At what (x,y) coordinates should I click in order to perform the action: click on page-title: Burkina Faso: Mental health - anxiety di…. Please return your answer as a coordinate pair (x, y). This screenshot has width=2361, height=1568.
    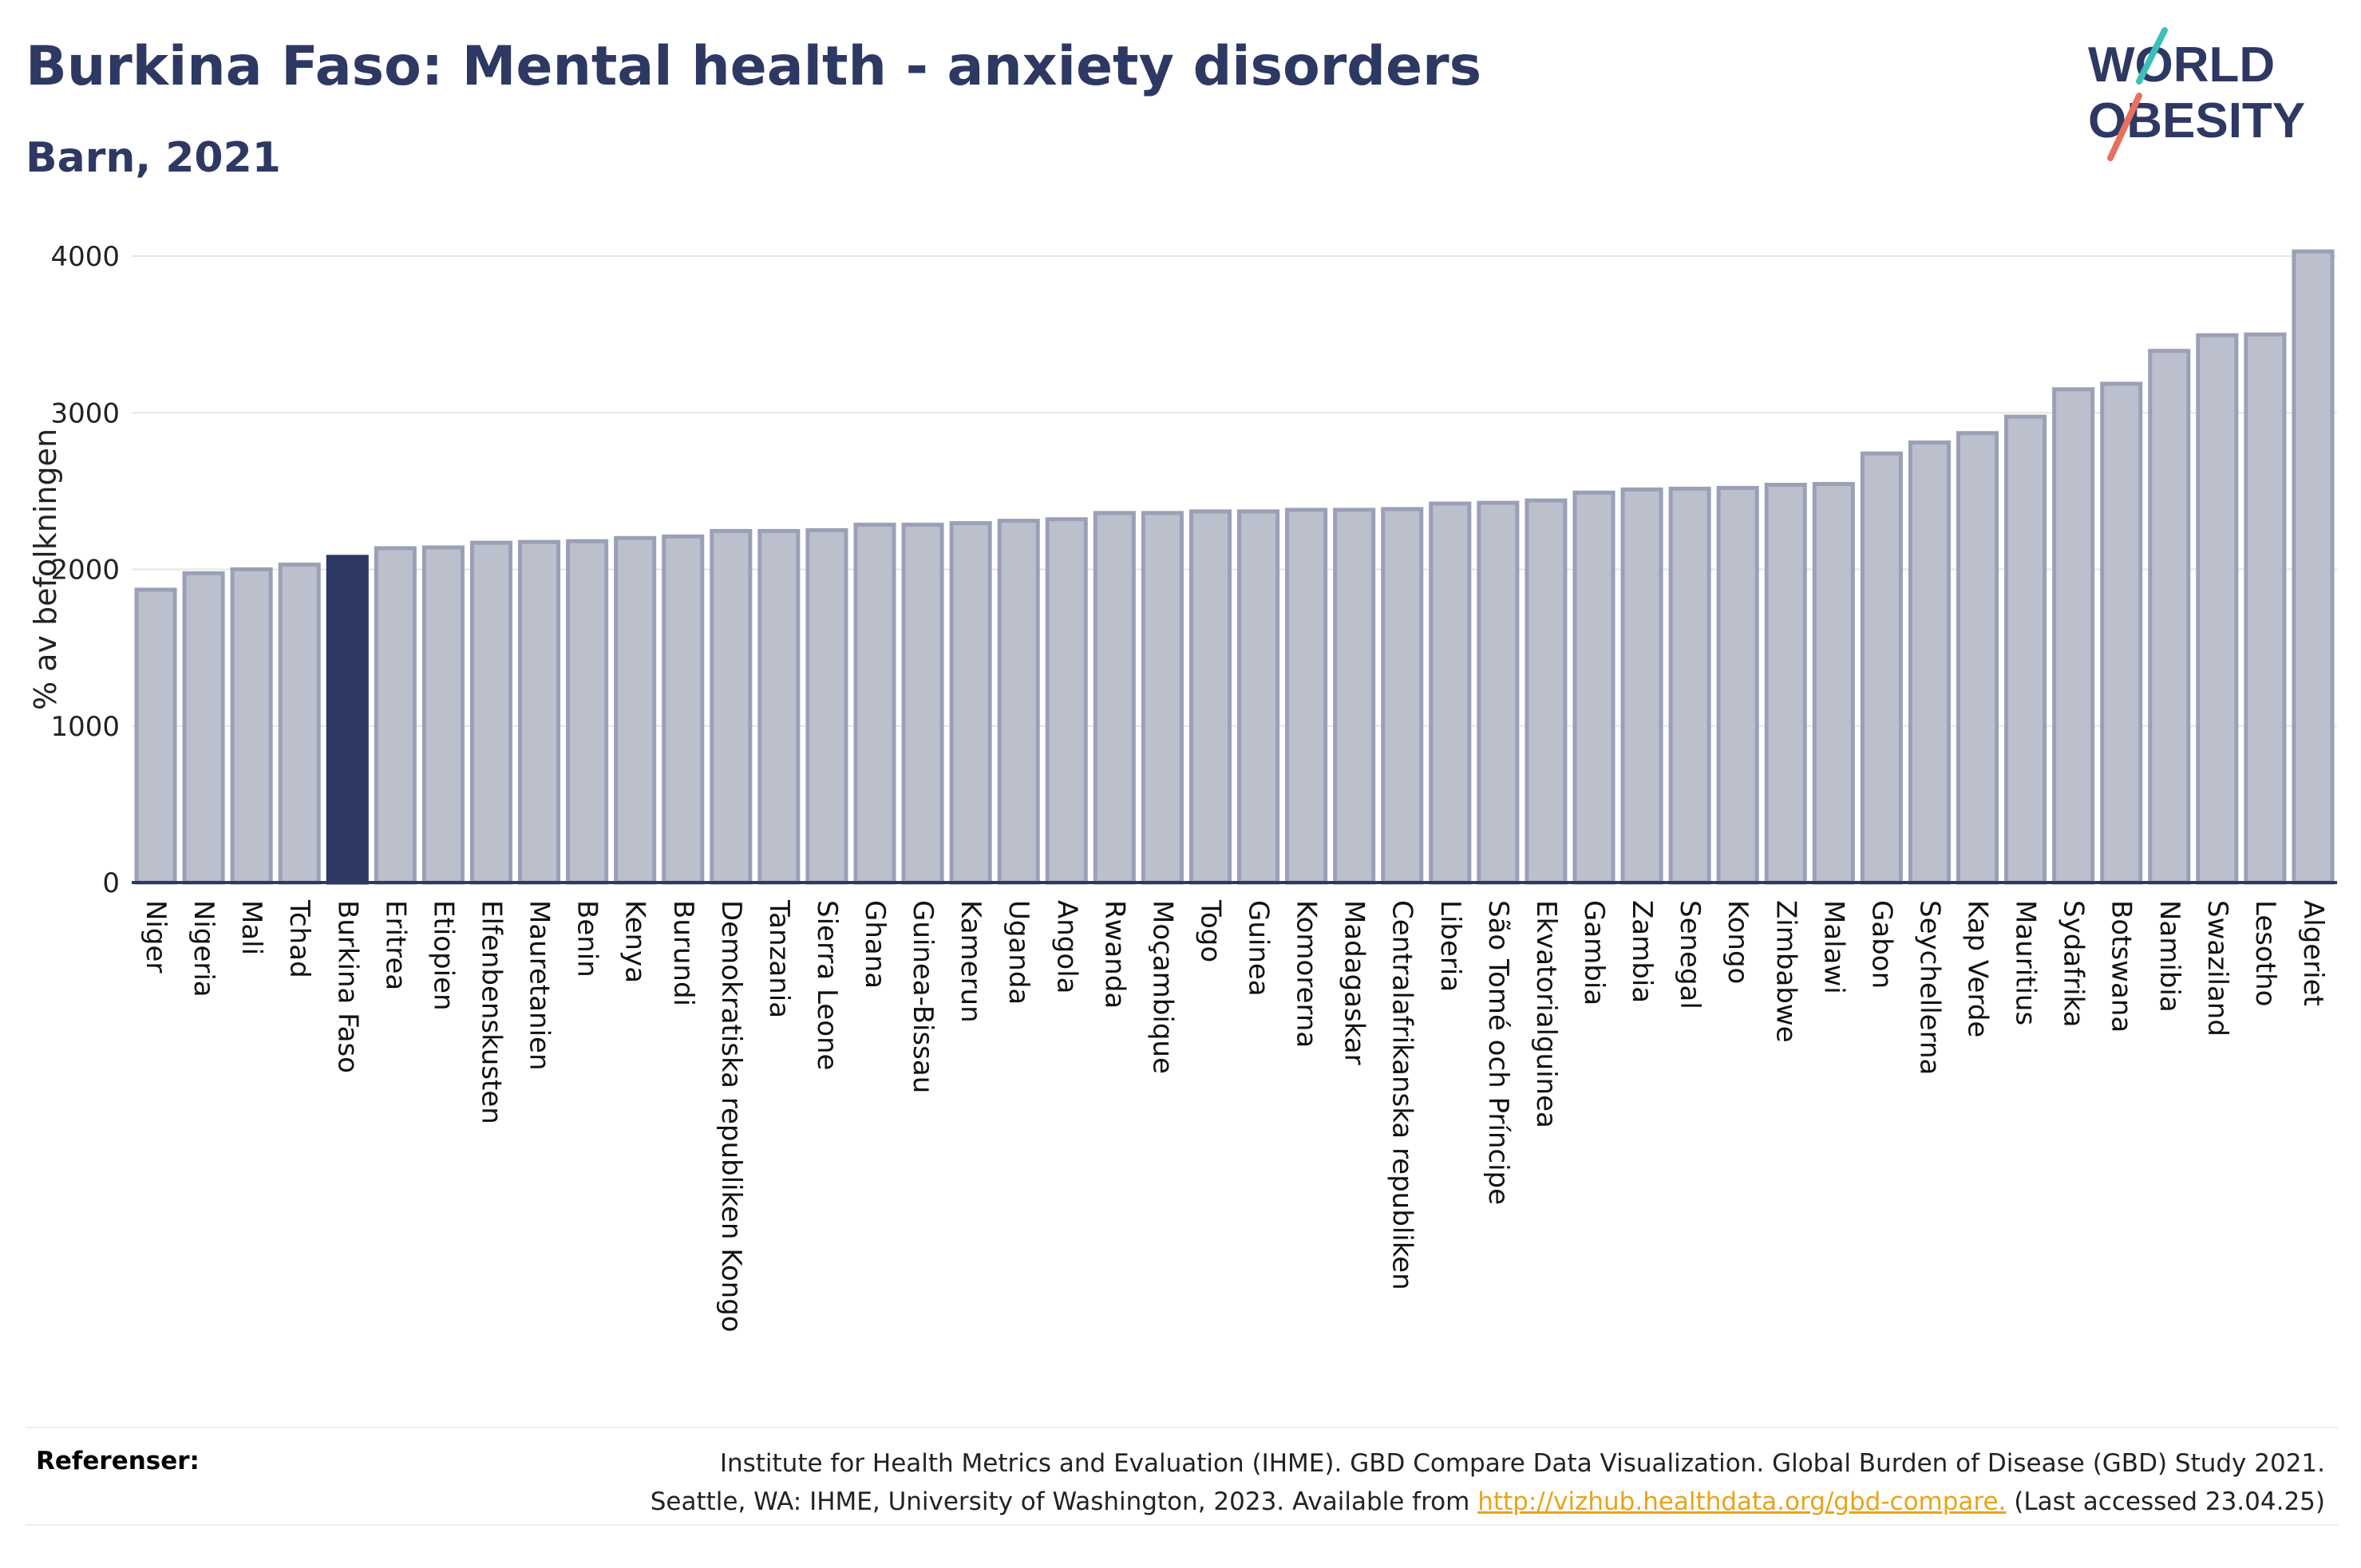
    Looking at the image, I should click on (754, 66).